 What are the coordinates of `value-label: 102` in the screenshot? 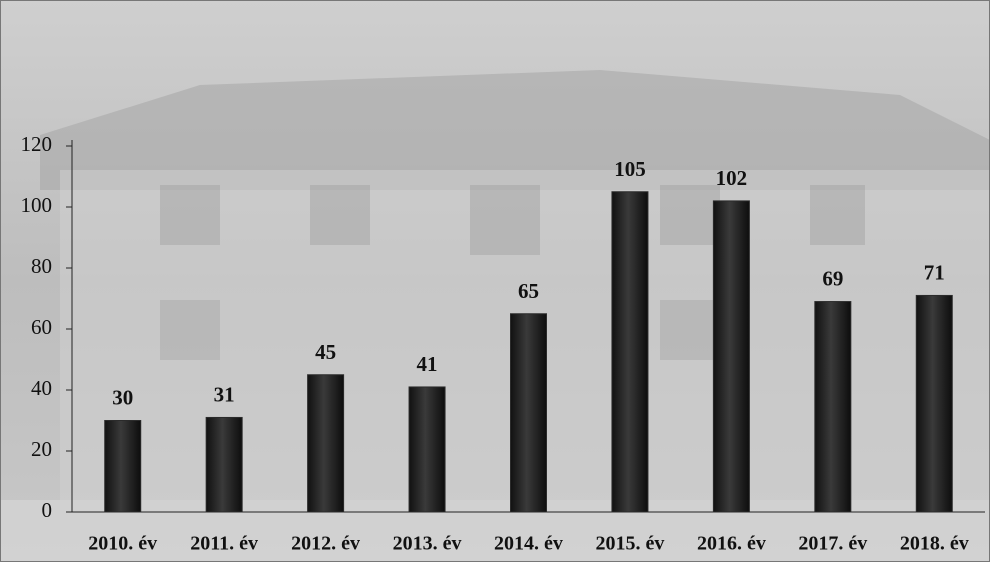 It's located at (732, 178).